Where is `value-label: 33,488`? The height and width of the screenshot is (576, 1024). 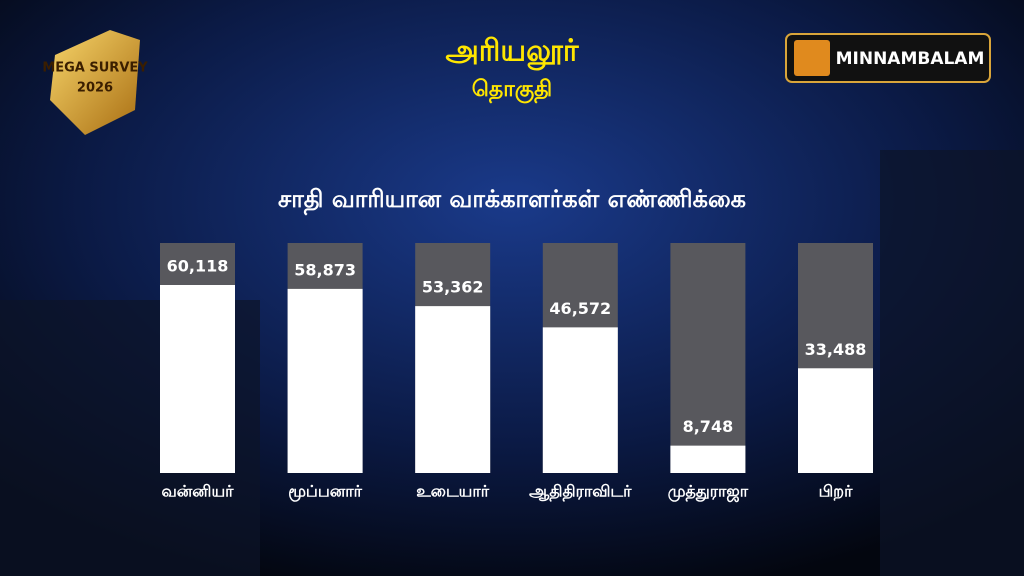
value-label: 33,488 is located at coordinates (836, 349).